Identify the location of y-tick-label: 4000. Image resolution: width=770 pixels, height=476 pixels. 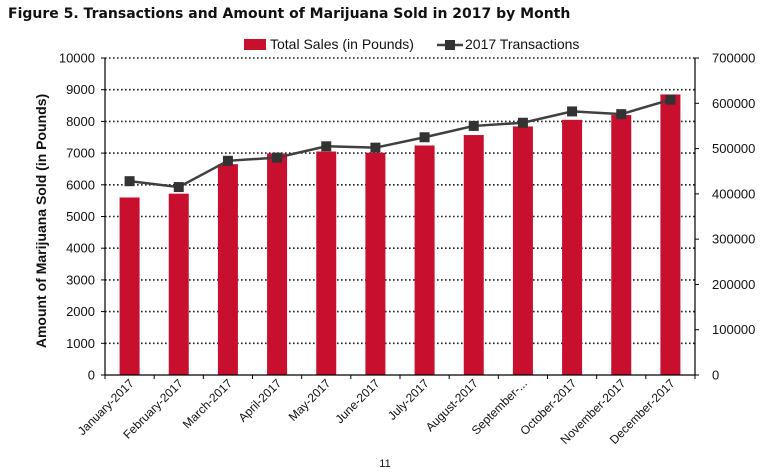
(80, 248).